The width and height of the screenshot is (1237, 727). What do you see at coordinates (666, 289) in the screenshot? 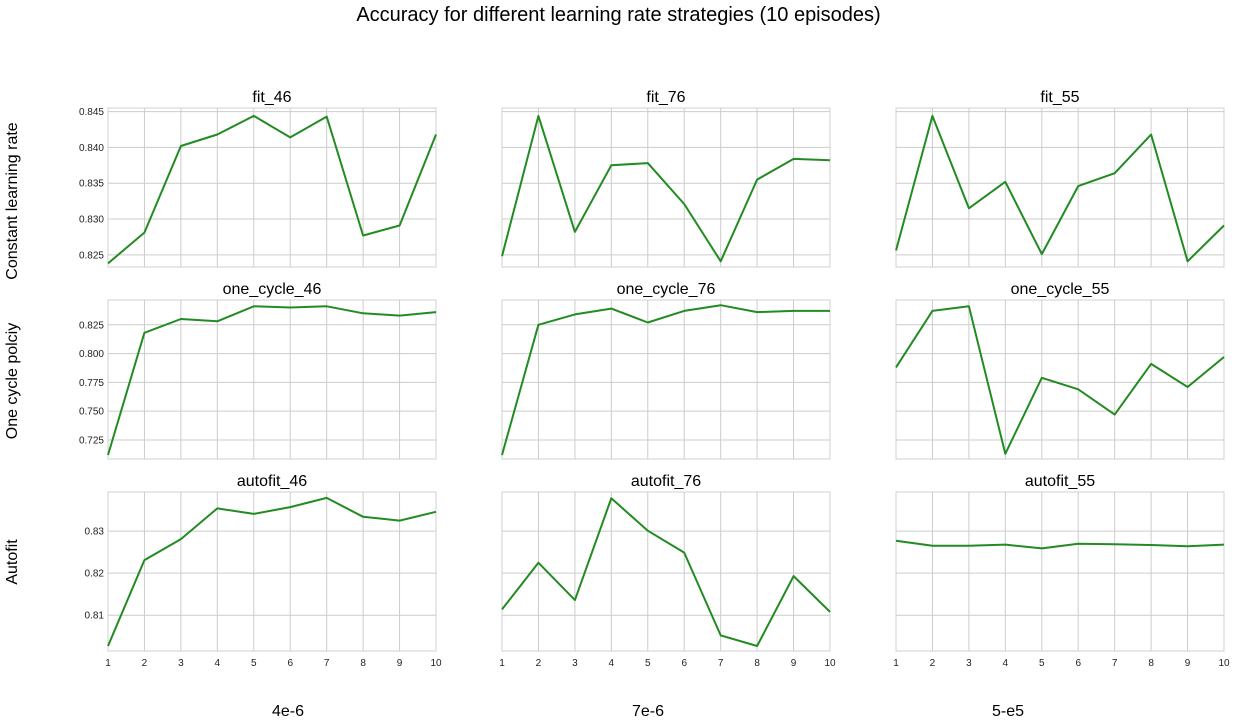
I see `subplot-title: one_cycle_76` at bounding box center [666, 289].